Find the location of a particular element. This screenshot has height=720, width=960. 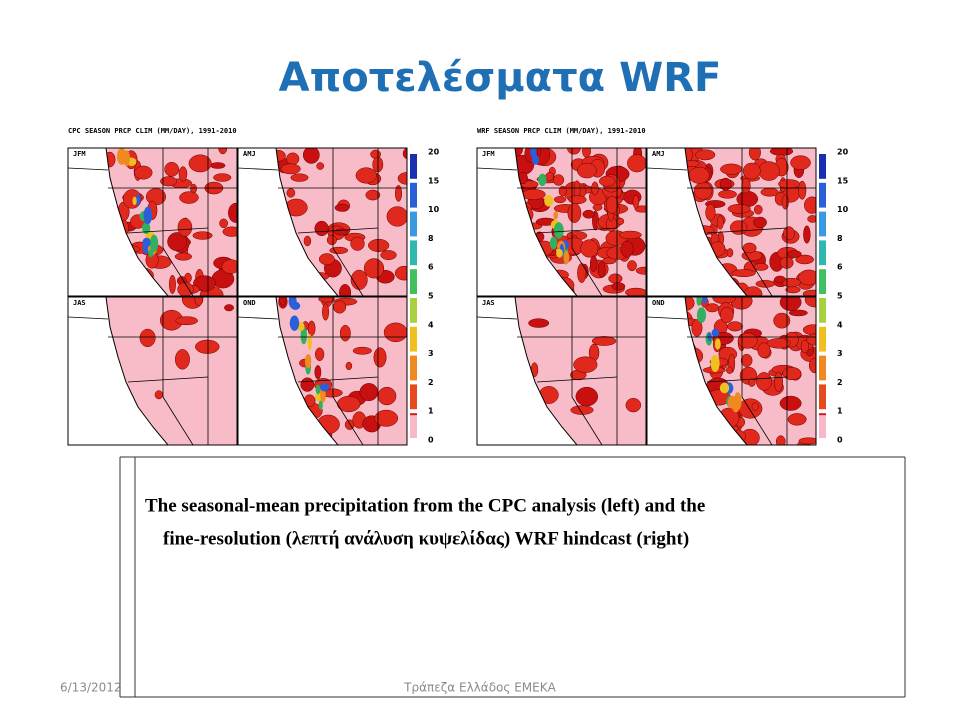

colorbar-label: 8 is located at coordinates (840, 238).